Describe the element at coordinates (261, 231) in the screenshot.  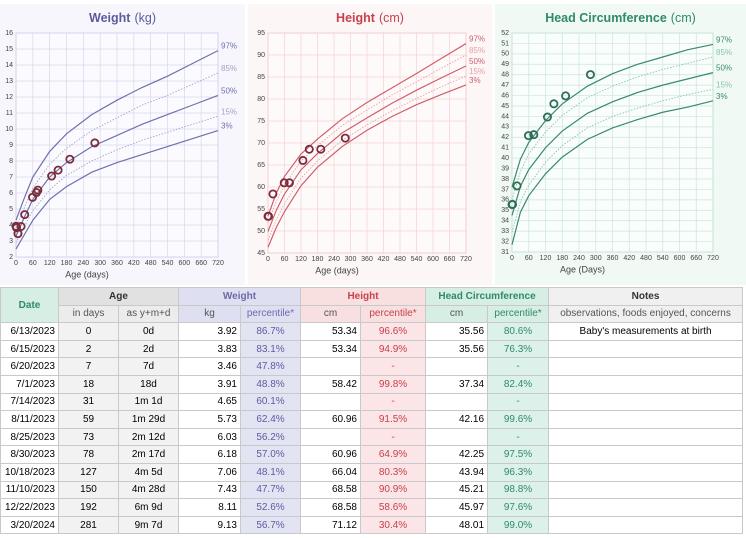
I see `y-tick-label: 50` at that location.